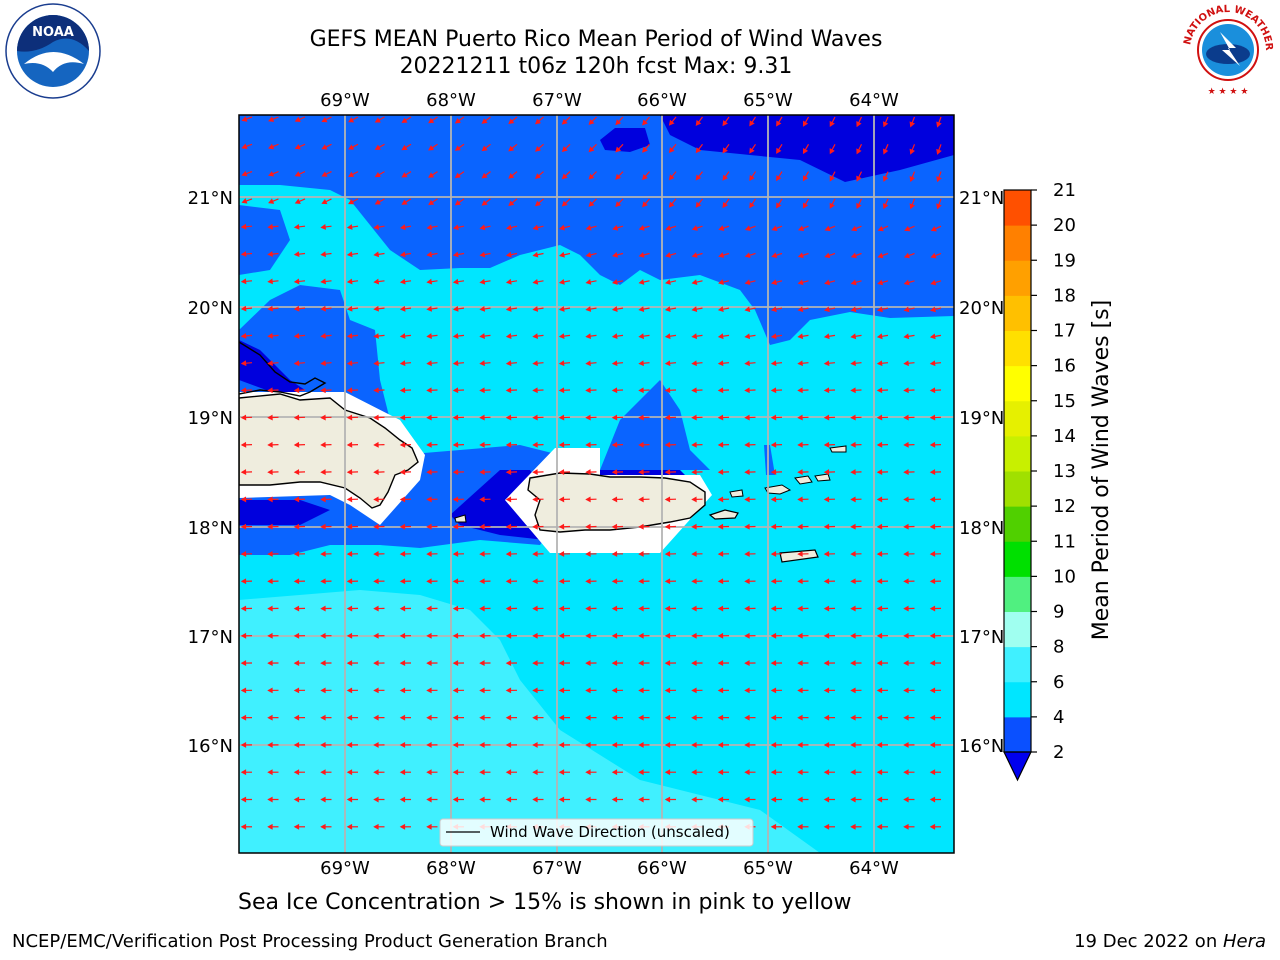  What do you see at coordinates (345, 100) in the screenshot?
I see `lon-label-top: 69°W` at bounding box center [345, 100].